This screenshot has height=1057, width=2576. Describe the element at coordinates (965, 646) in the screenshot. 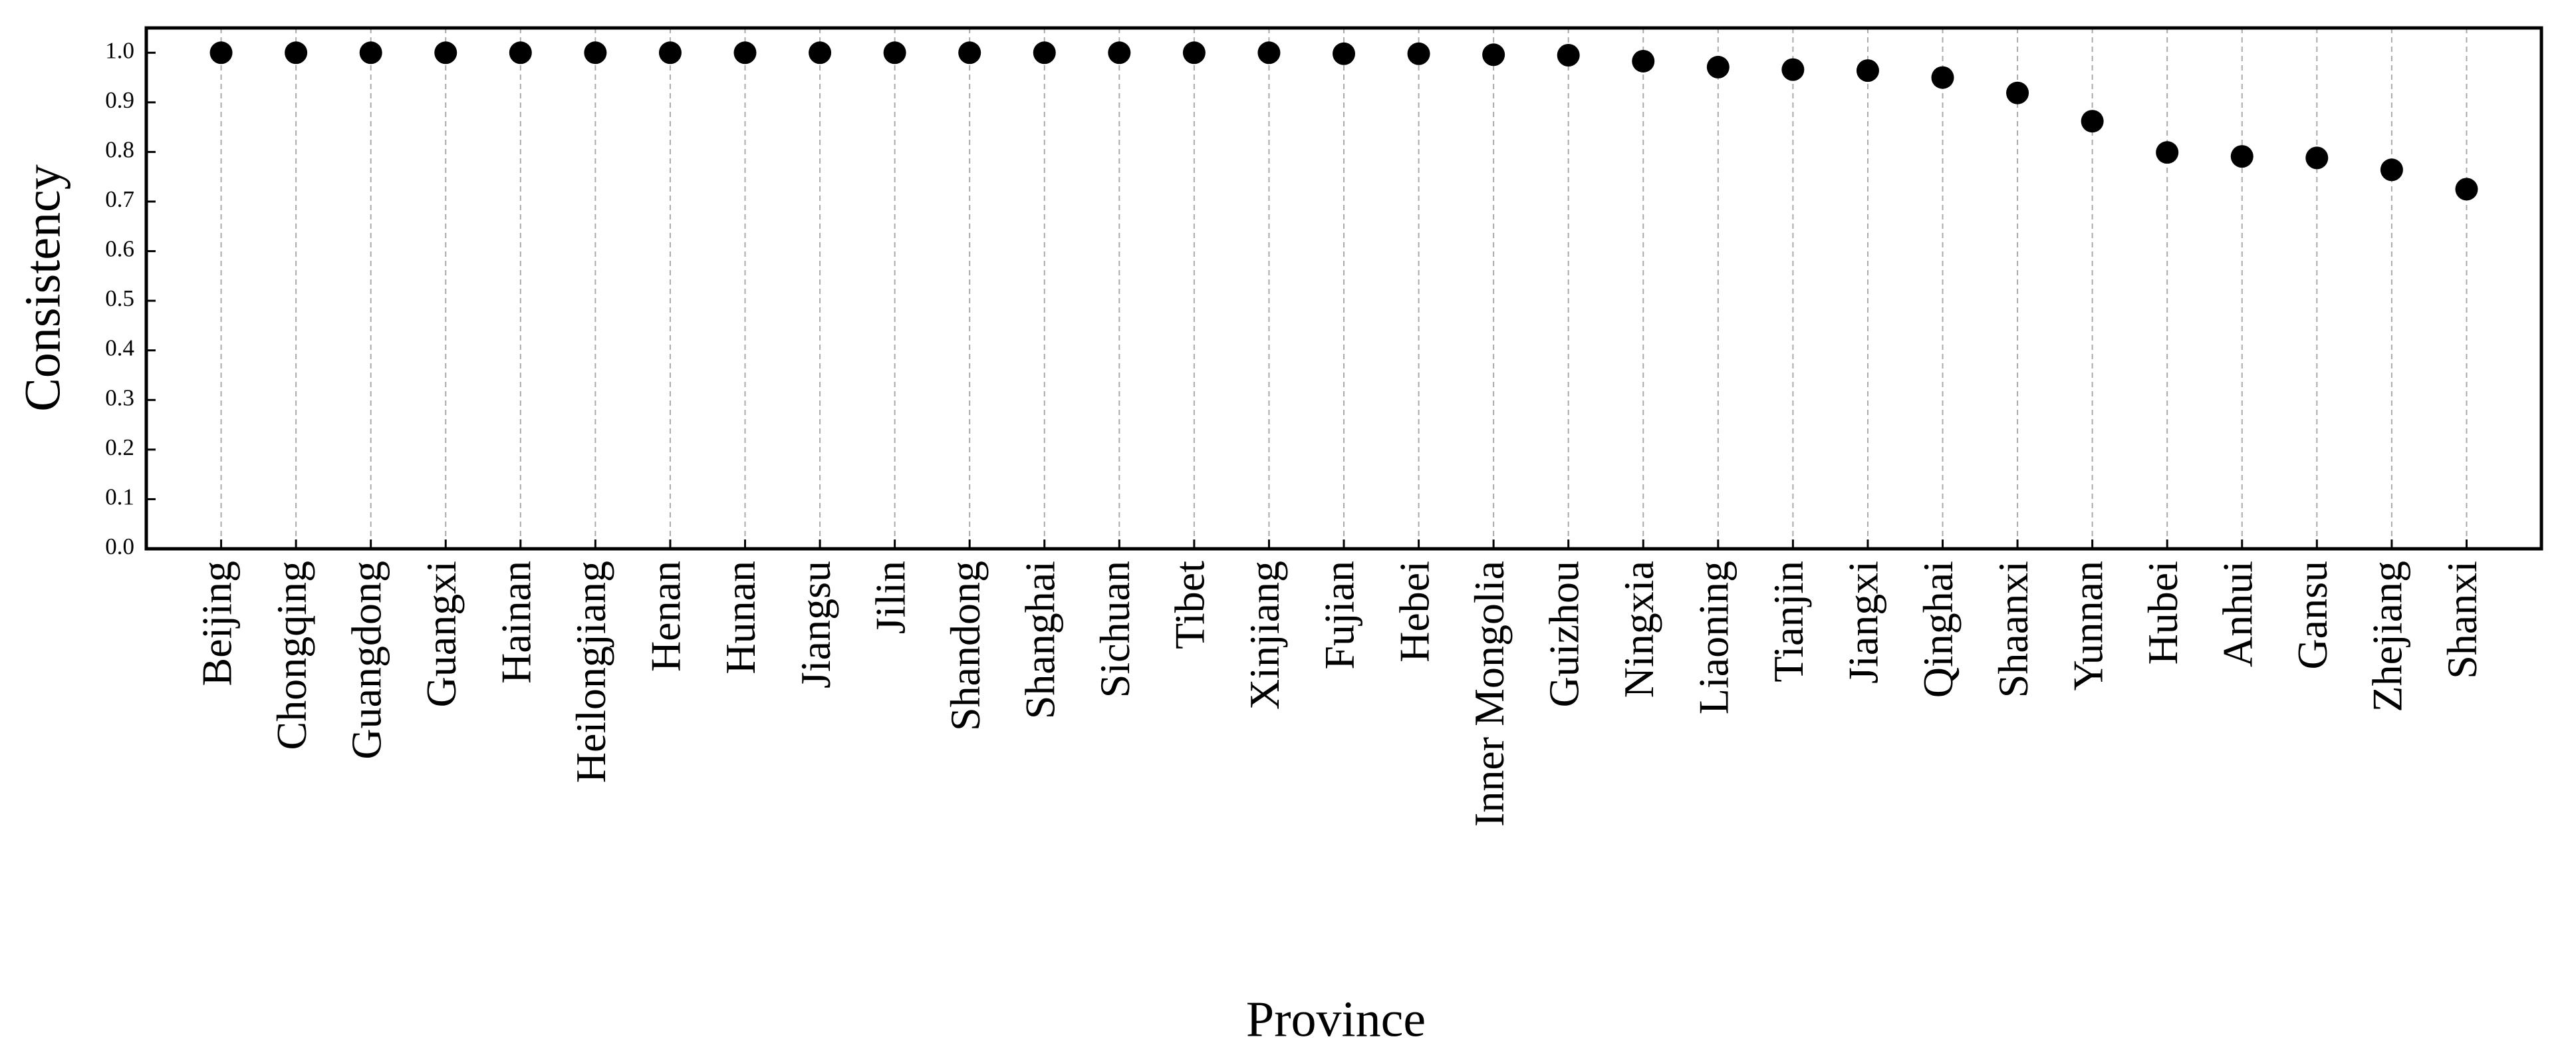

I see `x-tick-label: Shandong` at that location.